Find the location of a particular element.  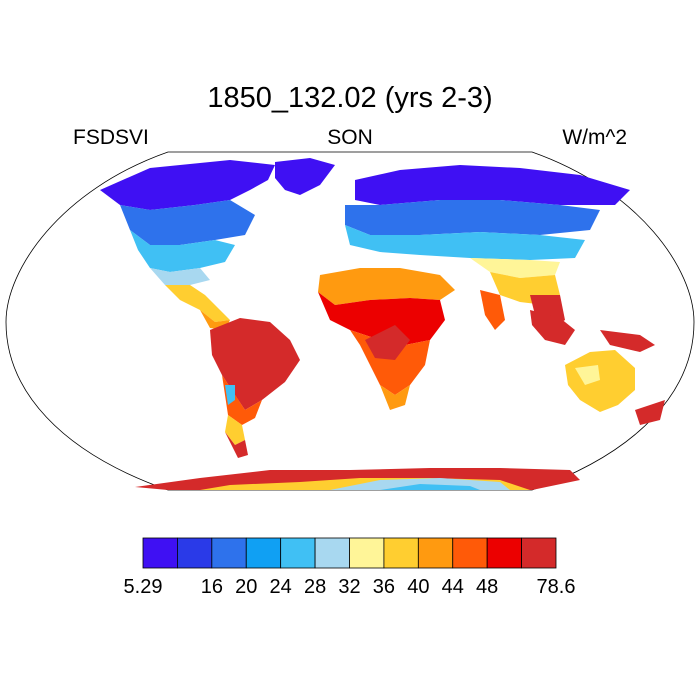

eurasia-landmass is located at coordinates (487, 247).